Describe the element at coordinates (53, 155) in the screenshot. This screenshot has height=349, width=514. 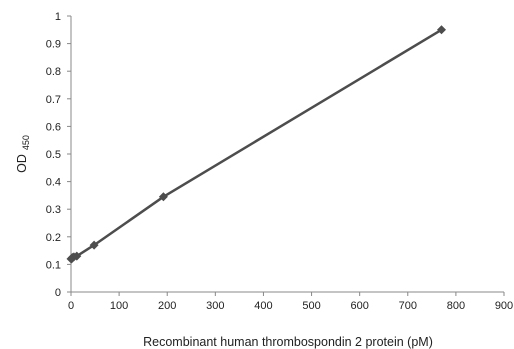
I see `y-tick-label: 0.5` at that location.